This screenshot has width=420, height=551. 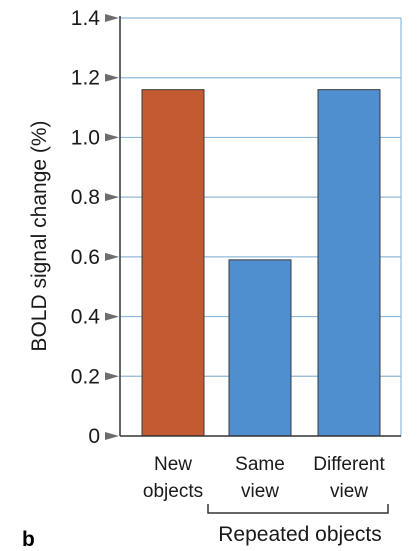 What do you see at coordinates (28, 539) in the screenshot?
I see `panel-label: b` at bounding box center [28, 539].